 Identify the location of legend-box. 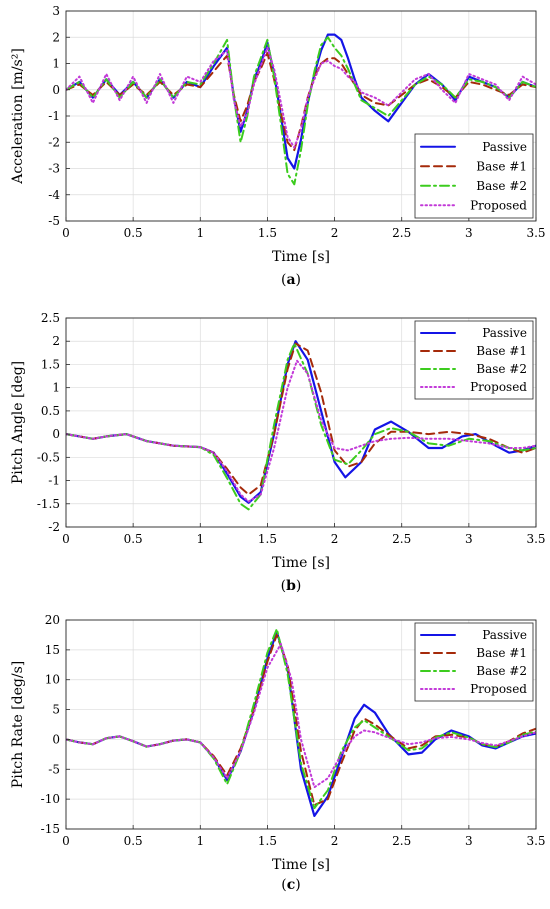
(474, 176).